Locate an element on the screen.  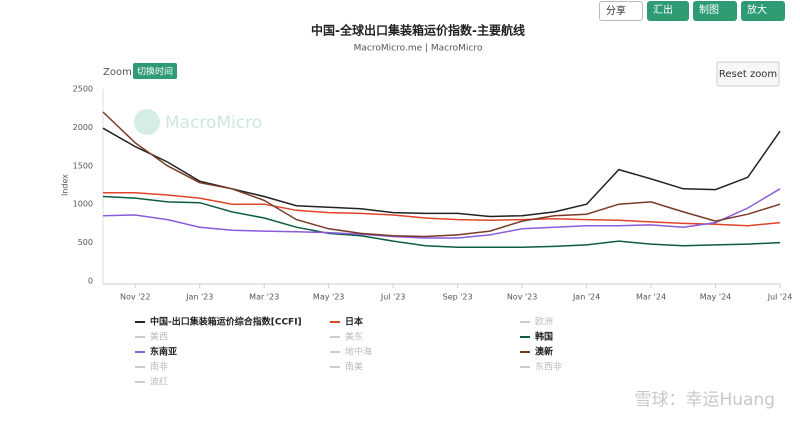
legend-label: 澳新 is located at coordinates (544, 352).